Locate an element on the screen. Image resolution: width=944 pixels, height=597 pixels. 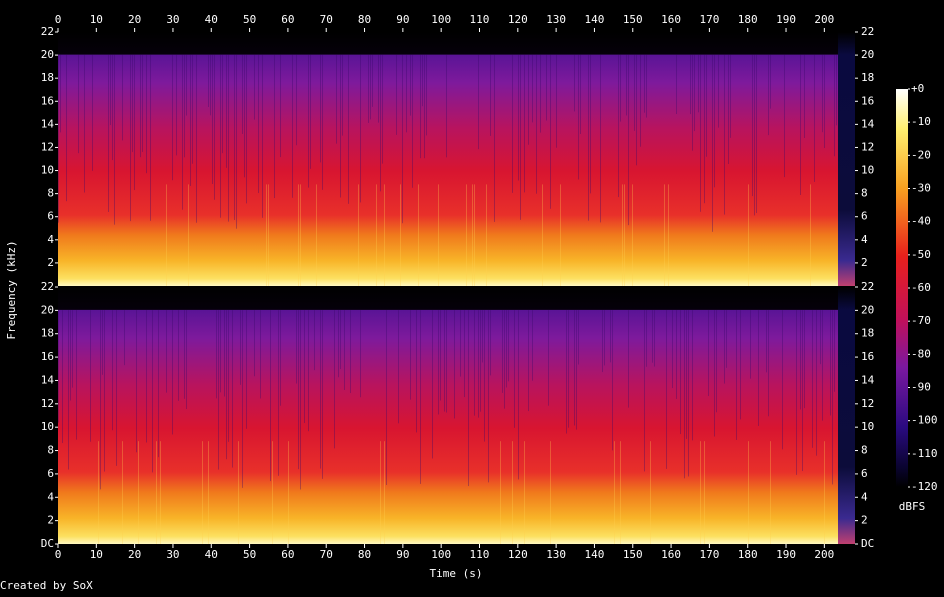
y-tick-label-right: 12 is located at coordinates (867, 146).